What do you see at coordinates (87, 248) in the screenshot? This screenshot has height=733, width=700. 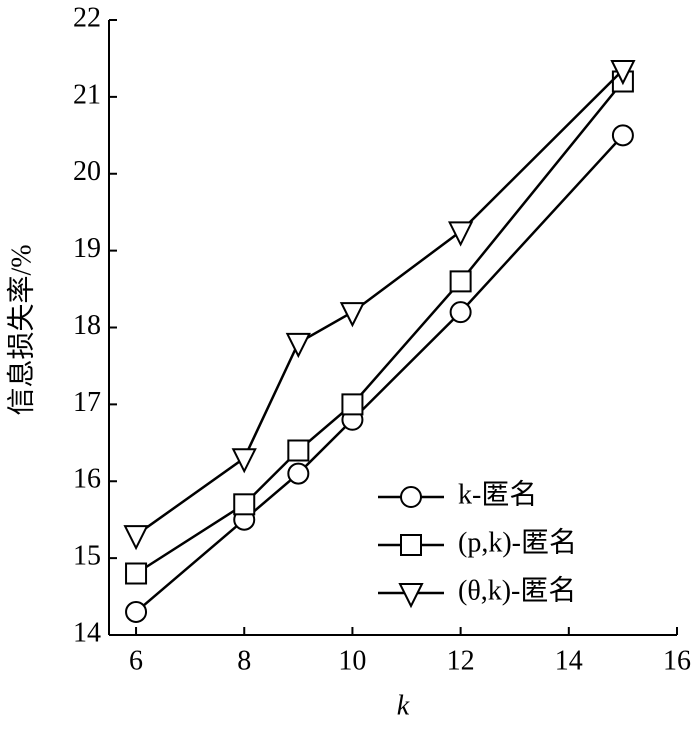 I see `y-tick-label: 19` at bounding box center [87, 248].